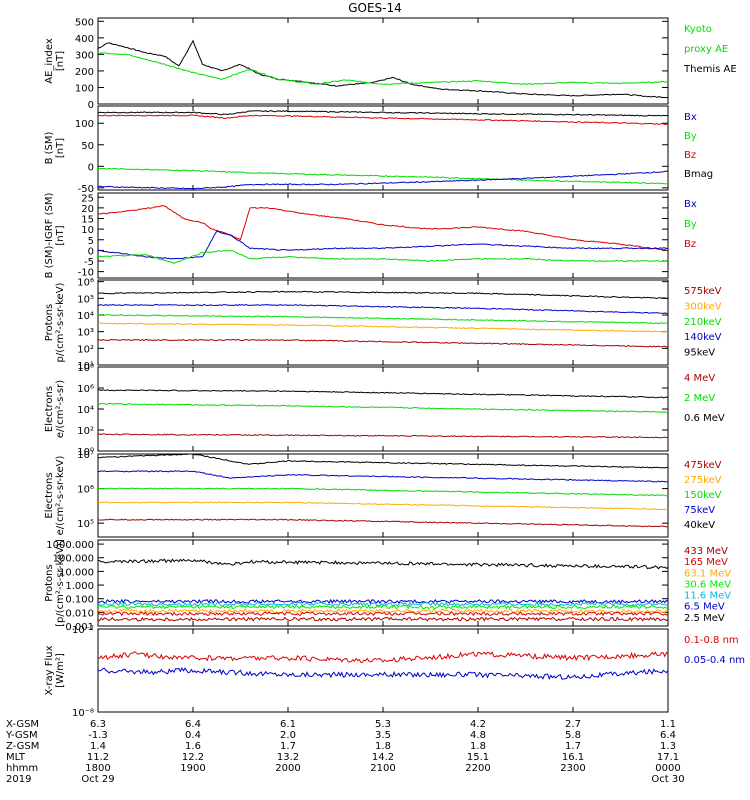 This screenshot has width=750, height=800. I want to click on ephemeris-value: 1.3, so click(668, 746).